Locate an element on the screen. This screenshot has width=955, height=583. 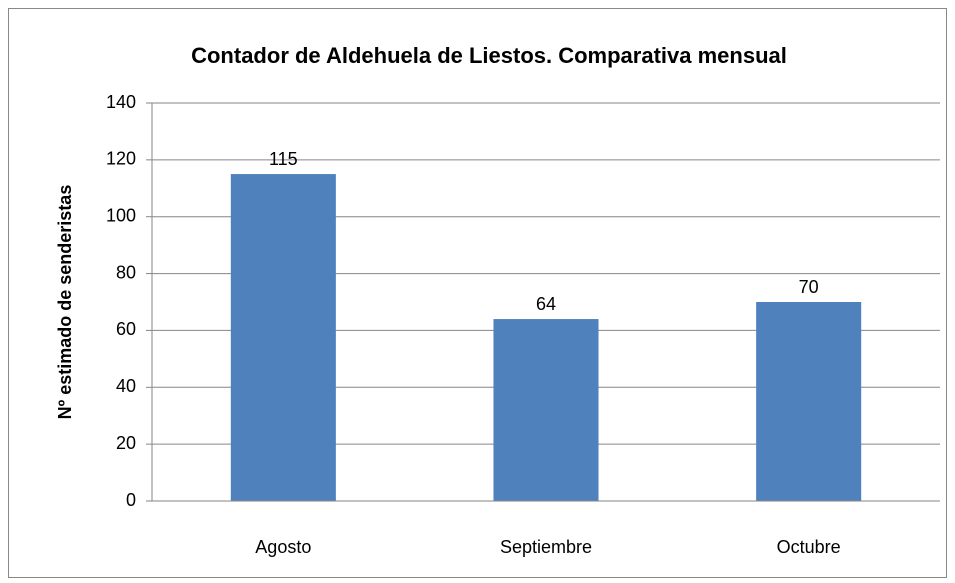
y-tick-label: 0 is located at coordinates (131, 500).